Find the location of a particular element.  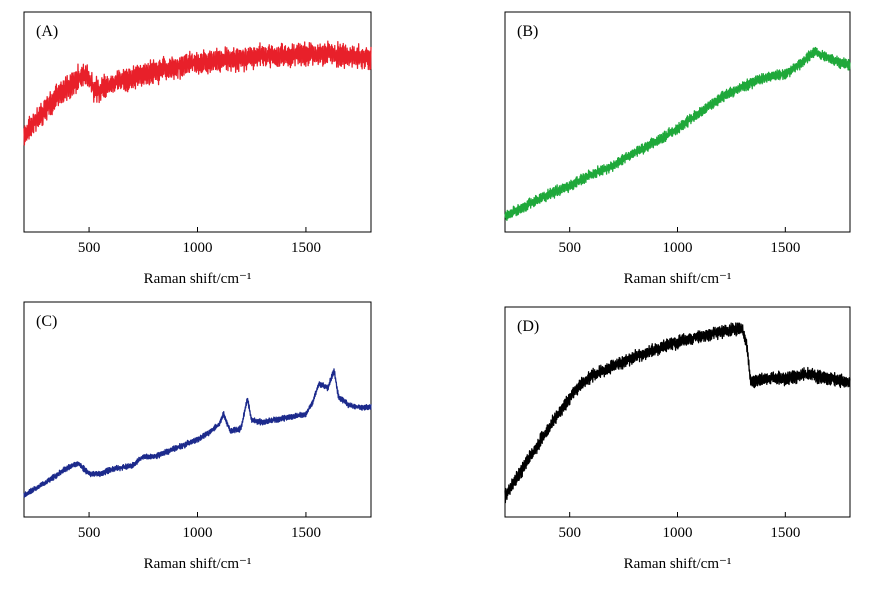

x-tick-label-a-500: 500 is located at coordinates (89, 248).